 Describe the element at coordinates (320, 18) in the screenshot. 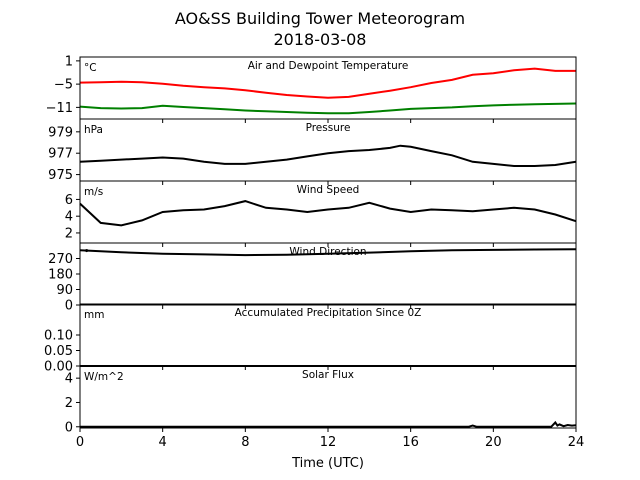

I see `figure-title-line1: AO&SS Building Tower Meteorogram` at that location.